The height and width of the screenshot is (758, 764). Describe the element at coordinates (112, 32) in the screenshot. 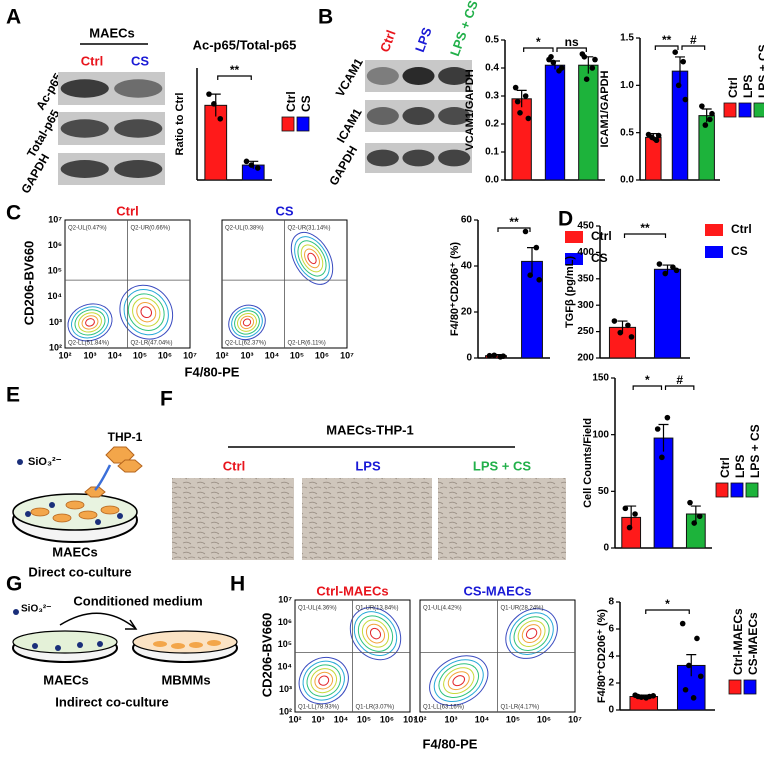

I see `blot-group: MAECs` at that location.